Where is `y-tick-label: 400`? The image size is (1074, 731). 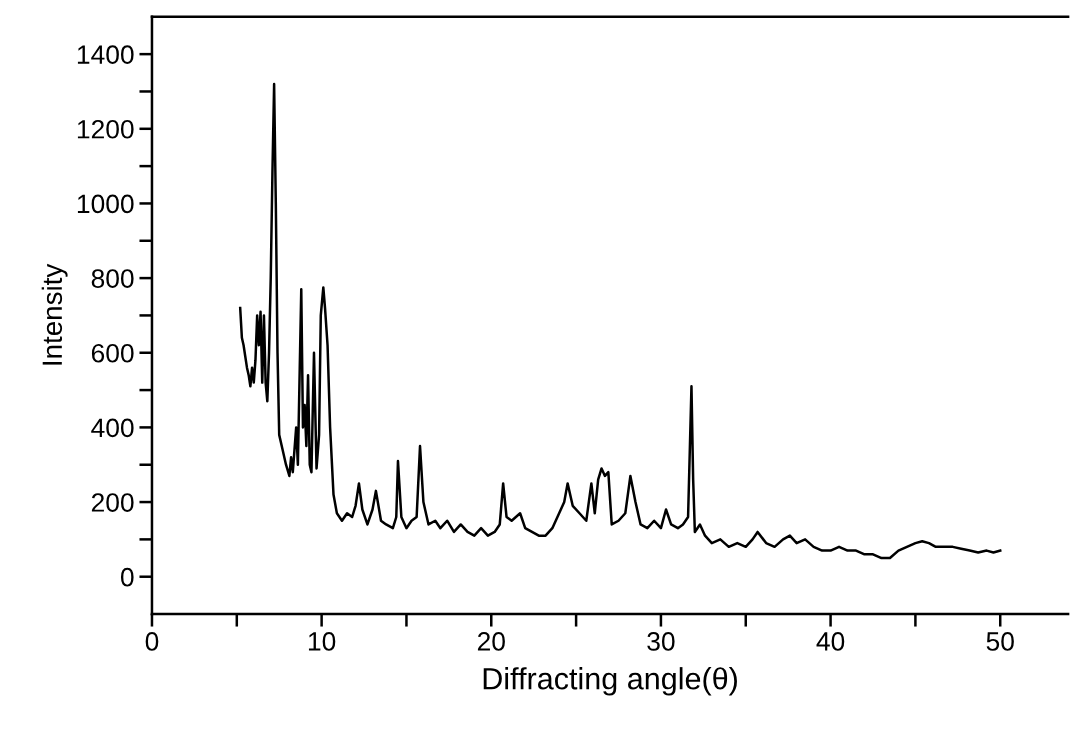
y-tick-label: 400 is located at coordinates (112, 428).